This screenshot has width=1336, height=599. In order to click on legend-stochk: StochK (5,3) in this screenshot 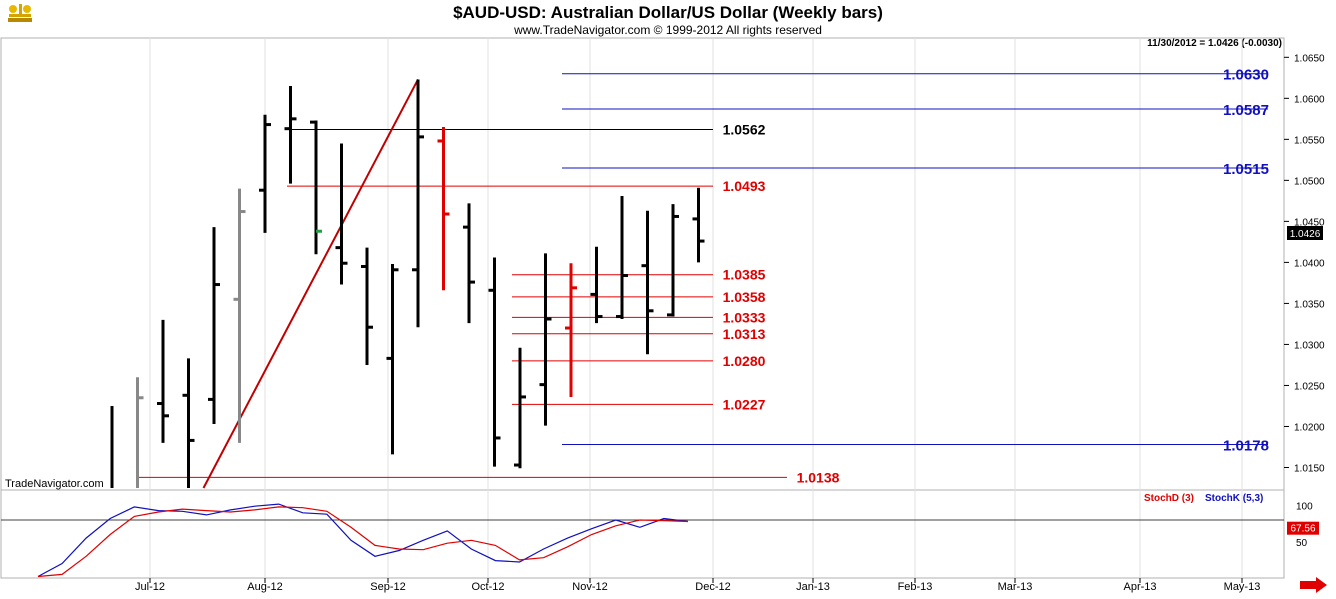, I will do `click(1234, 498)`.